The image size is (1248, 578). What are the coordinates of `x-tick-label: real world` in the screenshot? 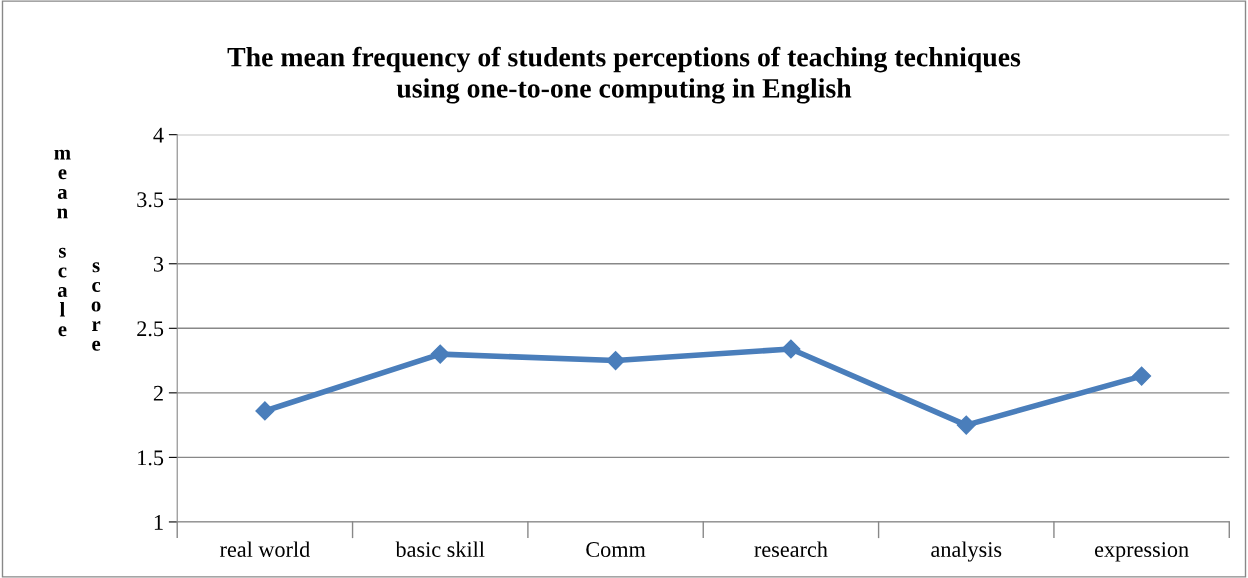 It's located at (264, 549).